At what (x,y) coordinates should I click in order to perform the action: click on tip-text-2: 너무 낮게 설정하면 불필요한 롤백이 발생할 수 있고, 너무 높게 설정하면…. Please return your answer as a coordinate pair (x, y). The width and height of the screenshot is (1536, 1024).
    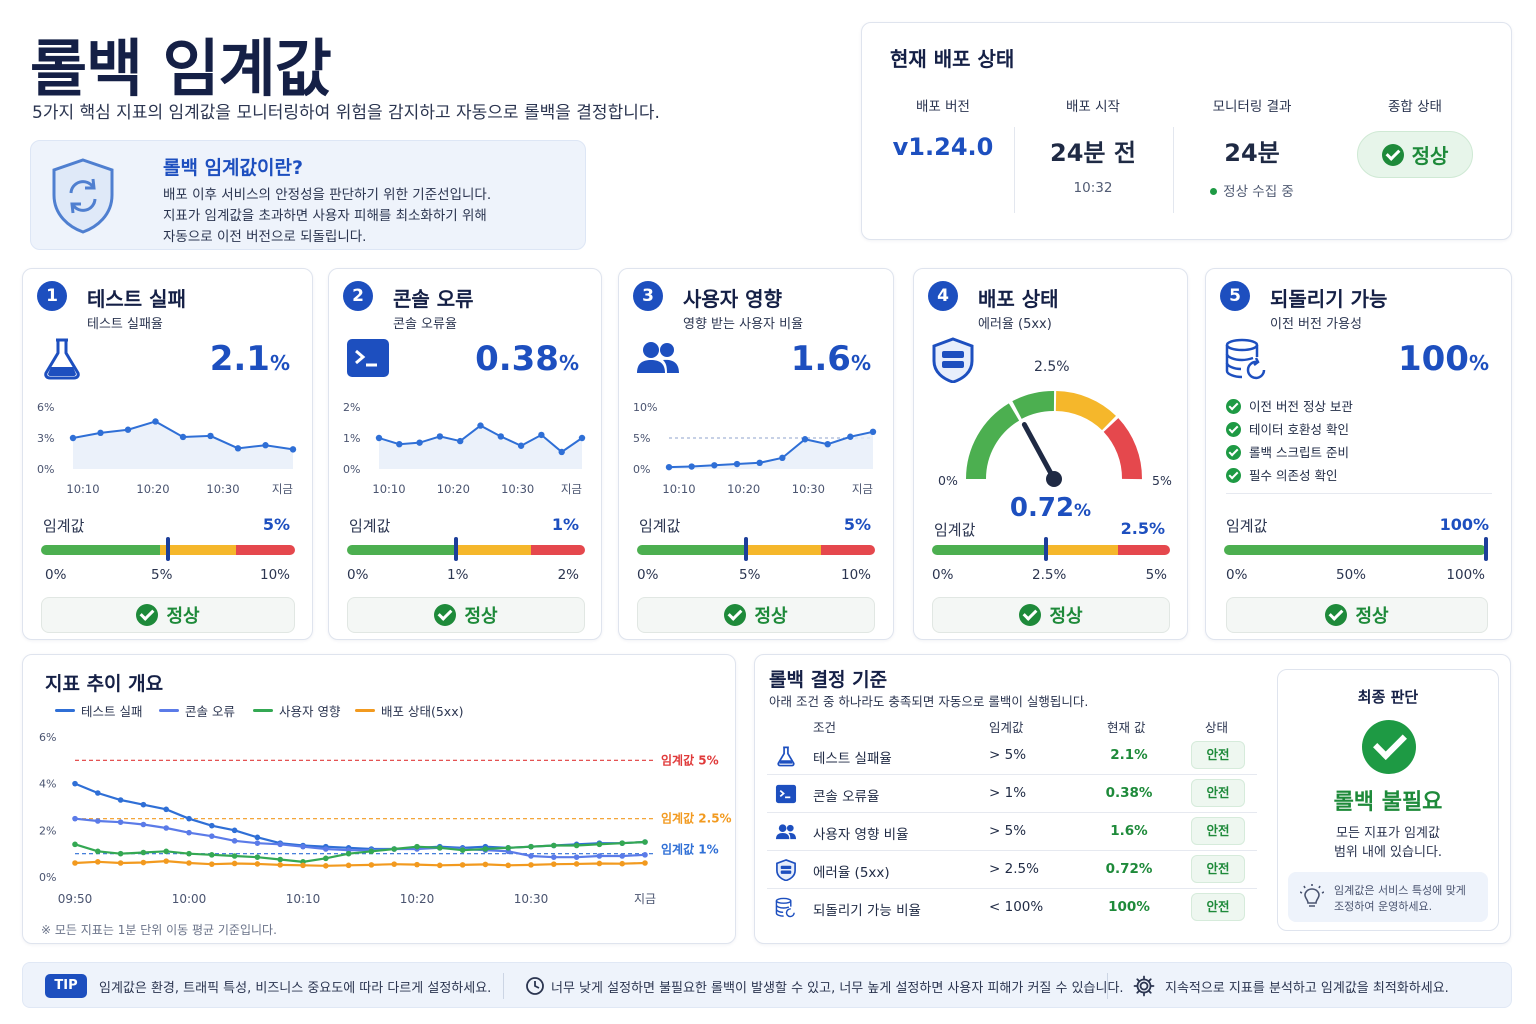
    Looking at the image, I should click on (837, 988).